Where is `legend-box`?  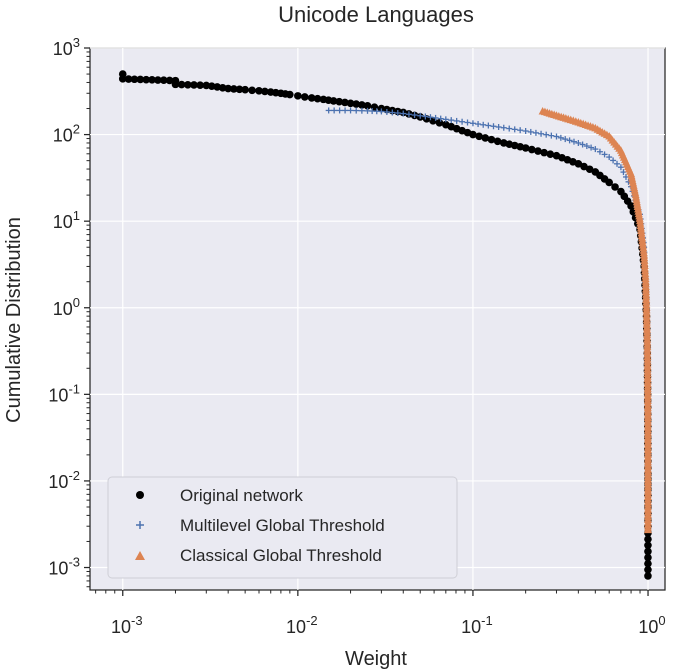
legend-box is located at coordinates (282, 527).